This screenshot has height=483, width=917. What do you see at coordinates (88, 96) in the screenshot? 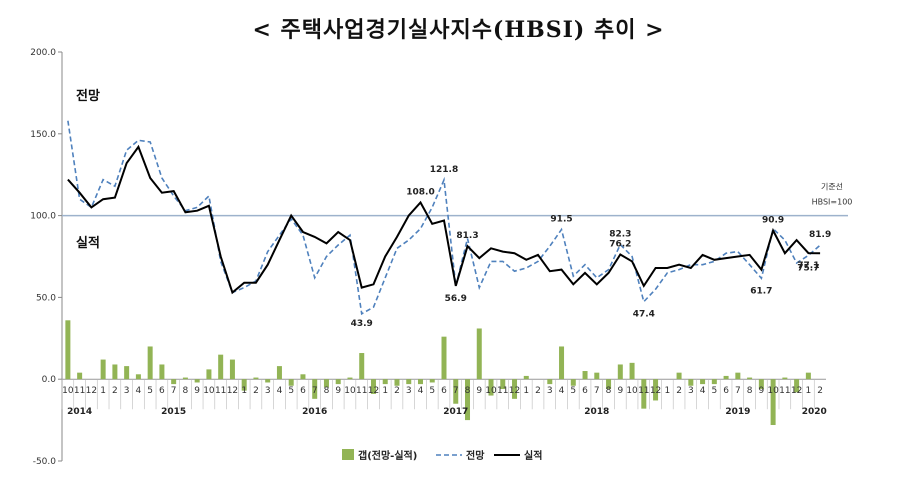
I see `annotation-forecast: 전망` at bounding box center [88, 96].